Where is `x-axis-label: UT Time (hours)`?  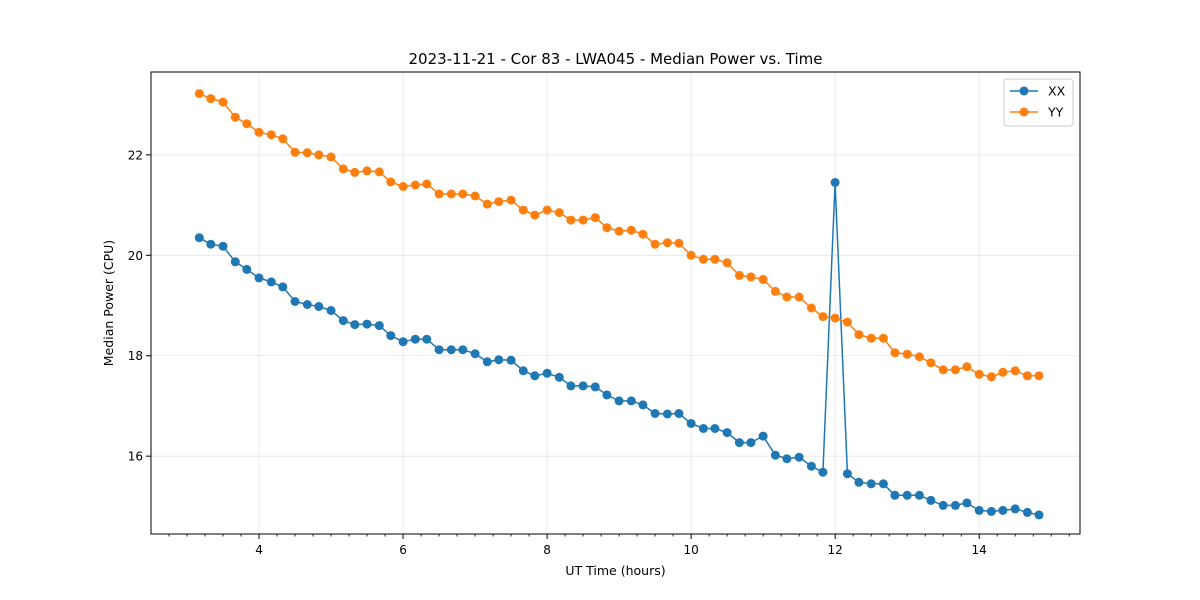
x-axis-label: UT Time (hours) is located at coordinates (615, 570).